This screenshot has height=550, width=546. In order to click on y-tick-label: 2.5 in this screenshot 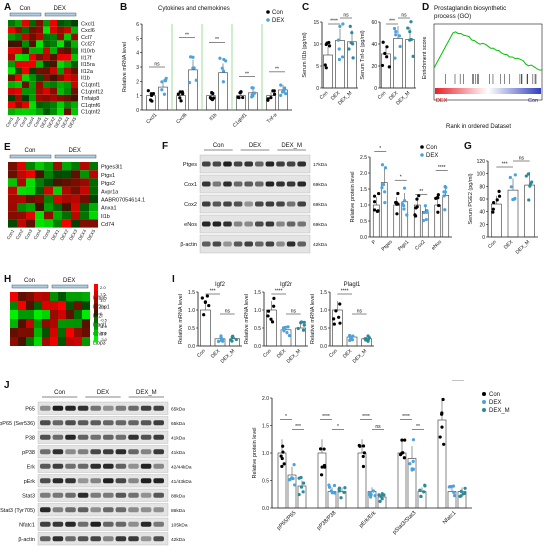, I will do `click(363, 158)`.